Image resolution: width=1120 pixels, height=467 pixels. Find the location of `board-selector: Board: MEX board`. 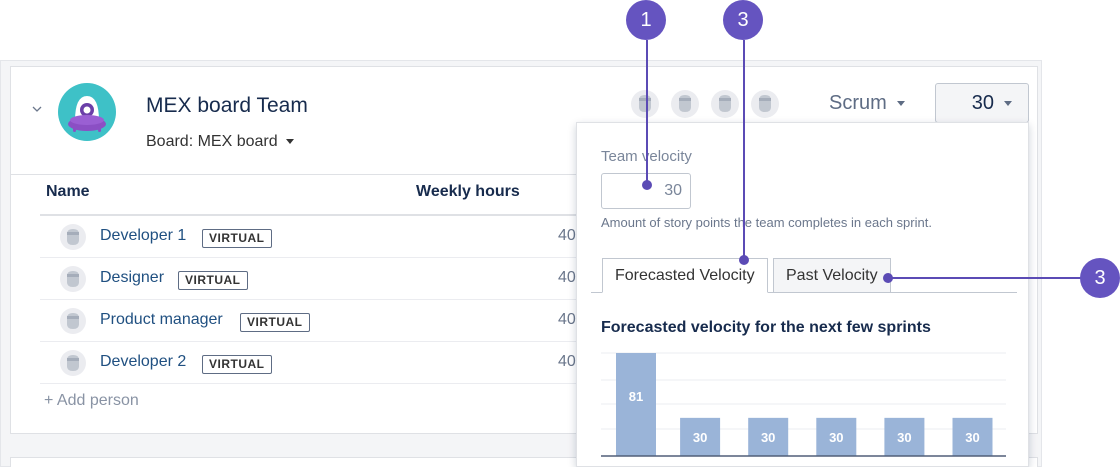

board-selector: Board: MEX board is located at coordinates (220, 142).